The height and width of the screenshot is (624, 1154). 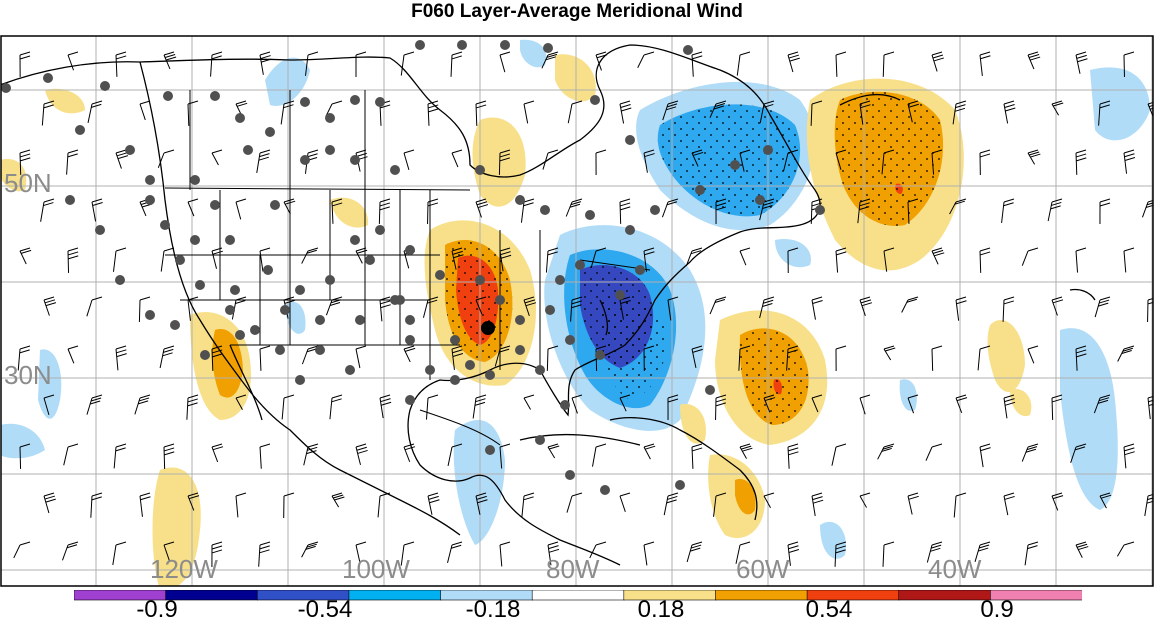 I want to click on colorbar-label-neg-0.54: -0.54, so click(x=325, y=610).